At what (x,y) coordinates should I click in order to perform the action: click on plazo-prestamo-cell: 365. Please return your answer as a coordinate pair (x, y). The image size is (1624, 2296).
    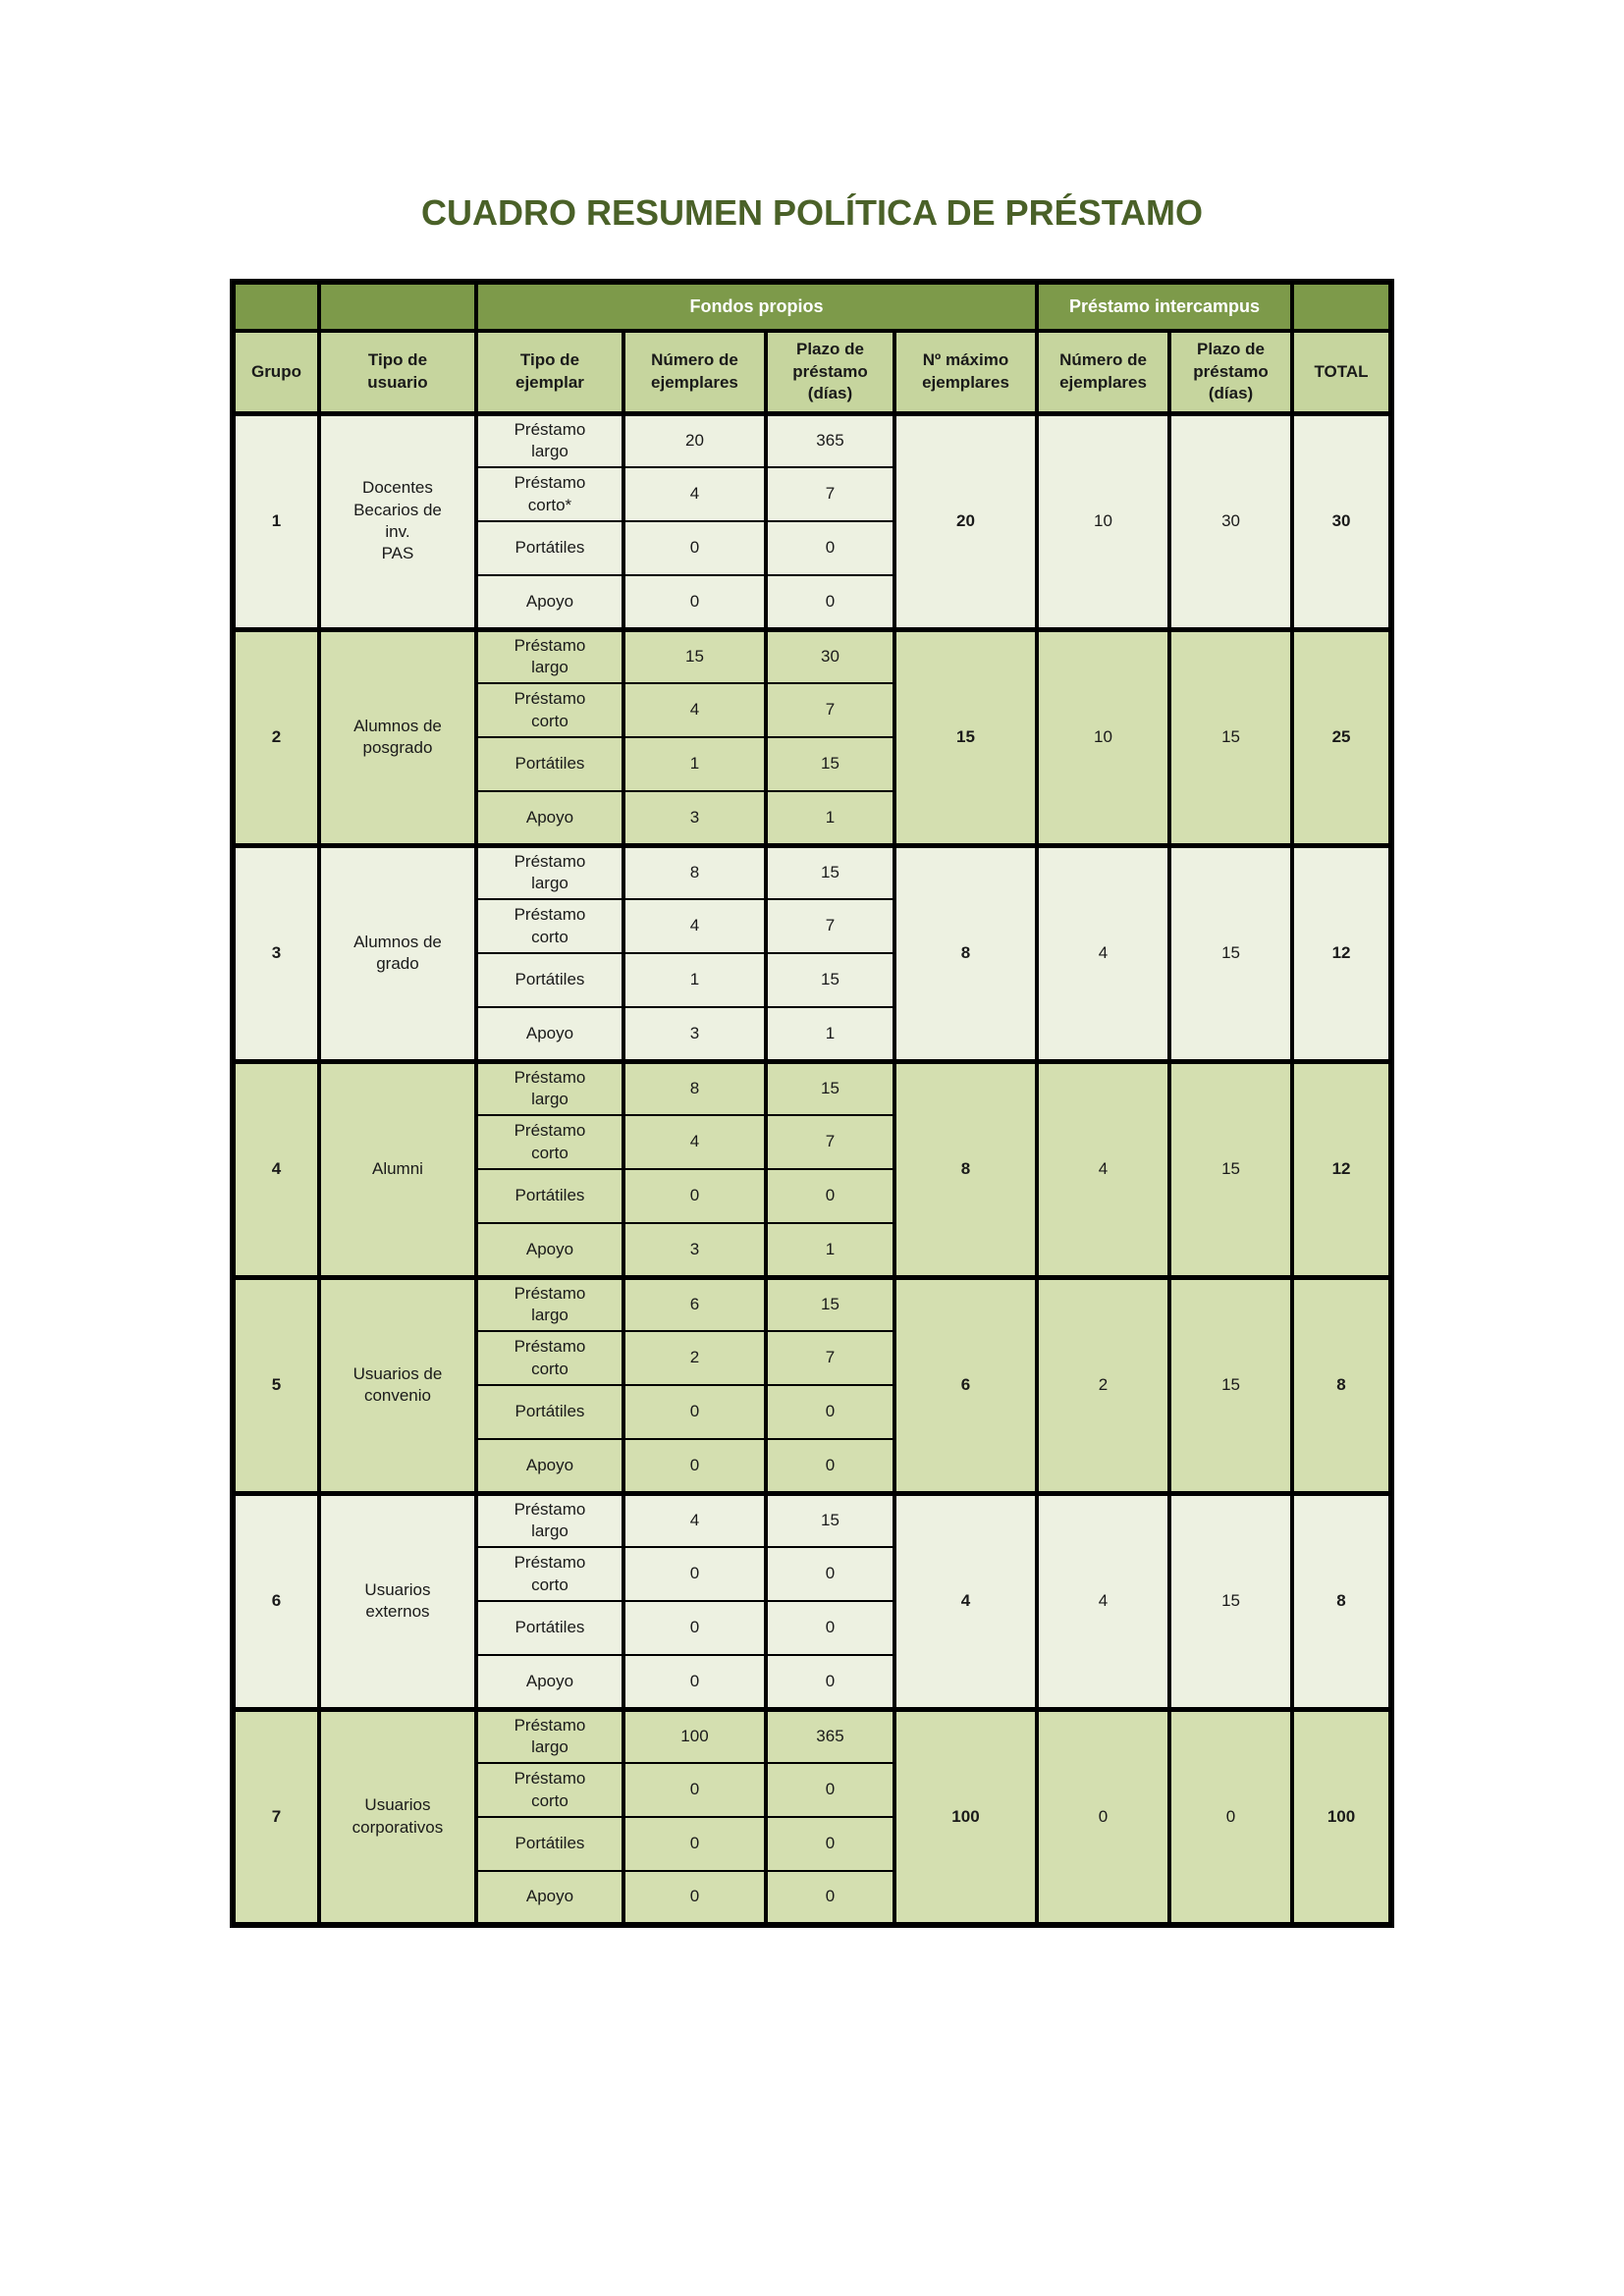
    Looking at the image, I should click on (829, 439).